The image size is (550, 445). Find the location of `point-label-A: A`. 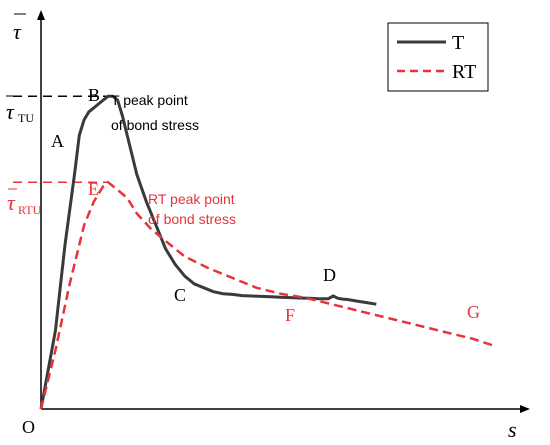

point-label-A: A is located at coordinates (57, 141).